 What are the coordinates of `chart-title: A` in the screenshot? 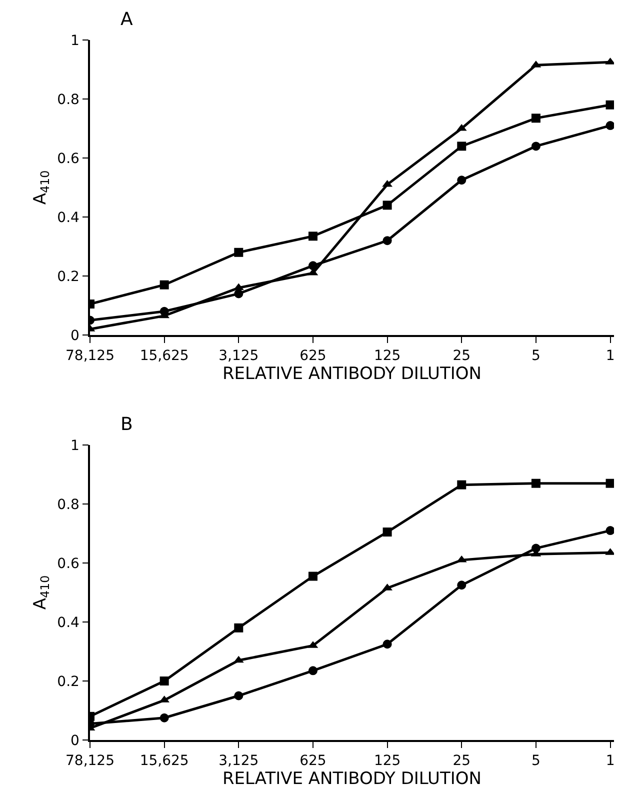 It's located at (127, 19).